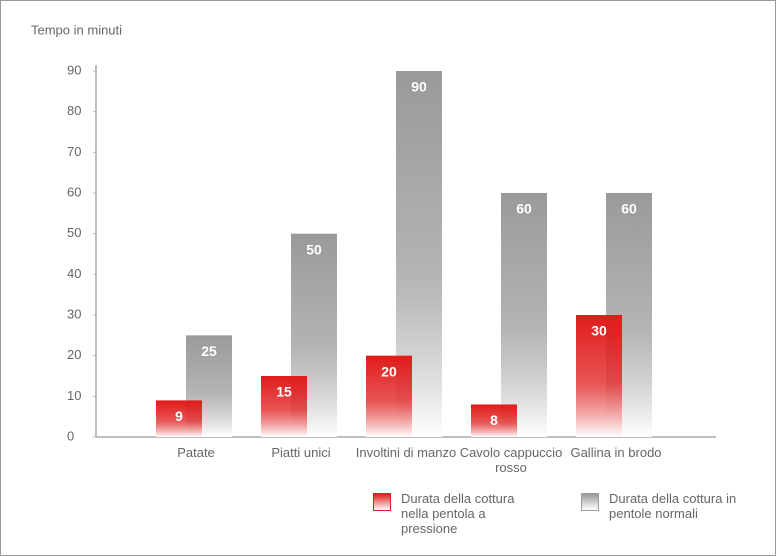  What do you see at coordinates (406, 452) in the screenshot?
I see `x-tick-label: Involtini di manzo` at bounding box center [406, 452].